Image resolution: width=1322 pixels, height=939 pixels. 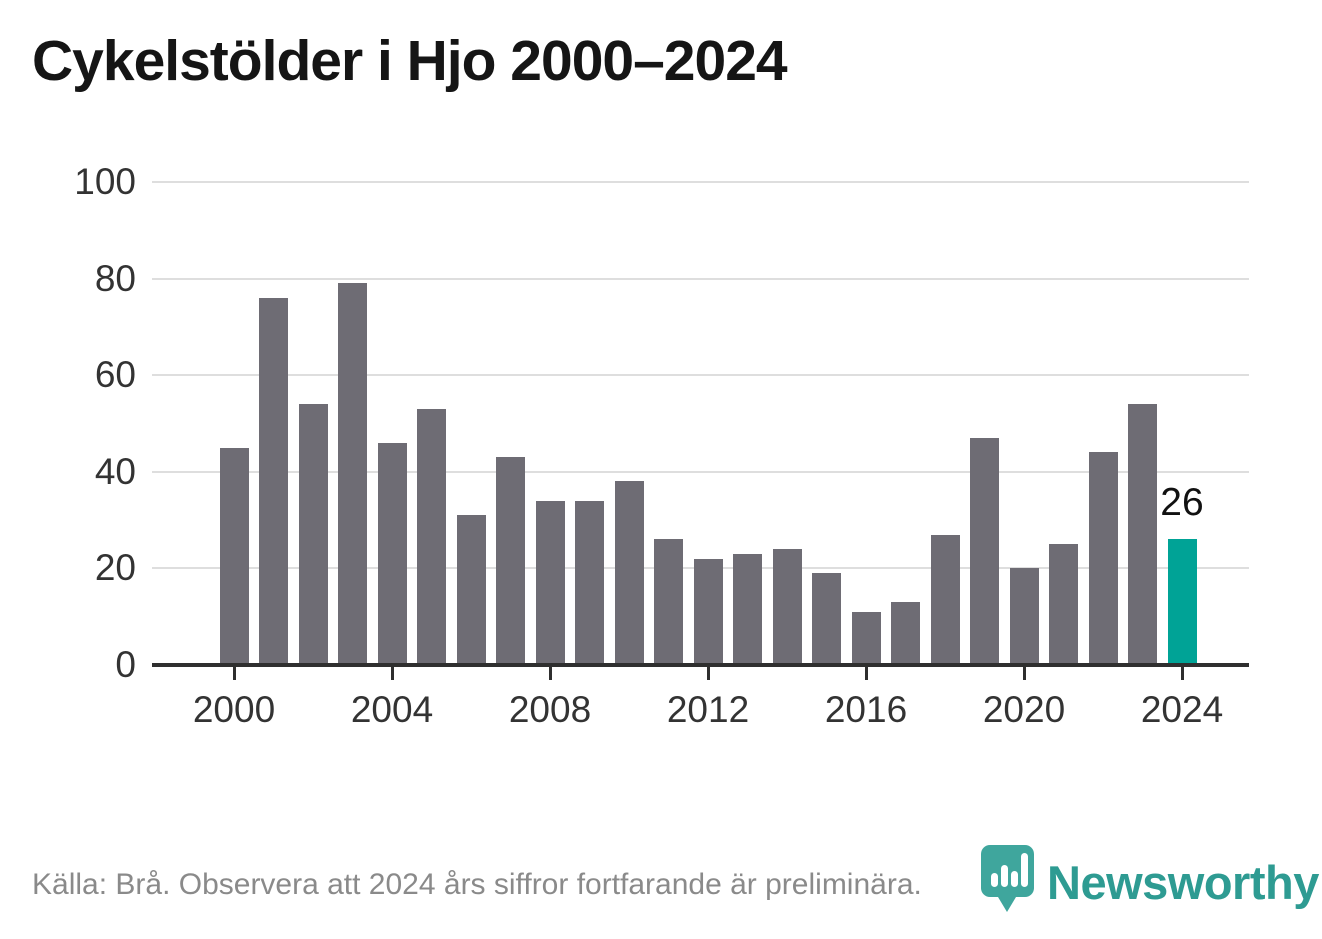 I want to click on bar-2009, so click(x=589, y=582).